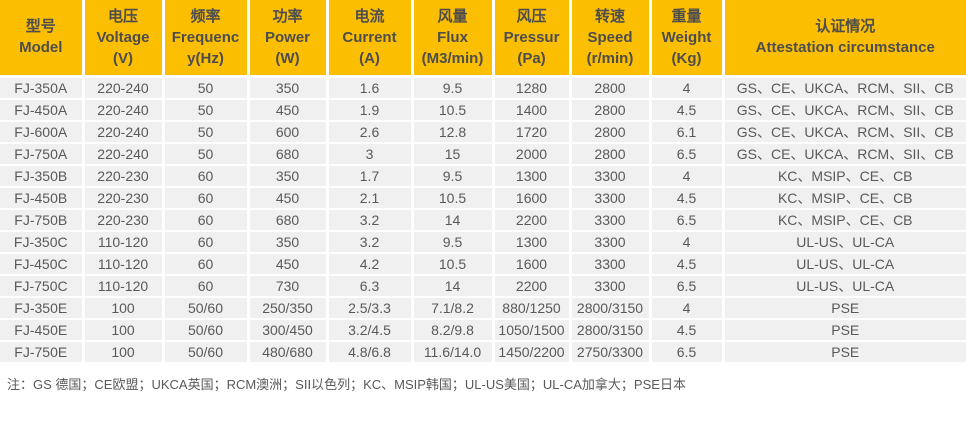 Image resolution: width=966 pixels, height=445 pixels. Describe the element at coordinates (845, 27) in the screenshot. I see `column-header-line: 认证情况` at that location.